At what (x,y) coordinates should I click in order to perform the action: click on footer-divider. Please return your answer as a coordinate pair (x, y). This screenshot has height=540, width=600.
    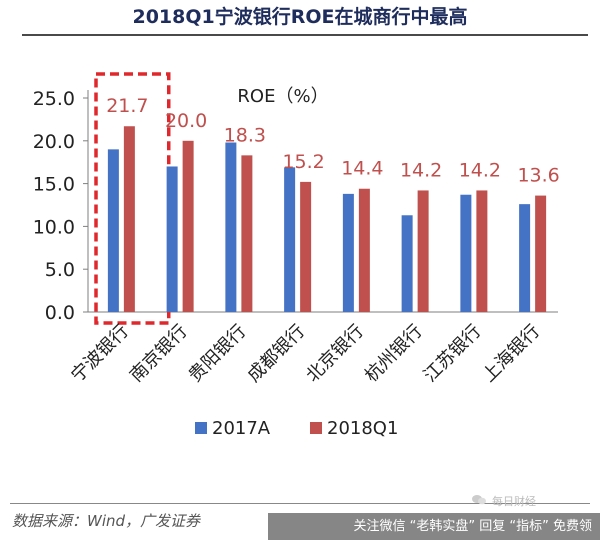
    Looking at the image, I should click on (300, 503).